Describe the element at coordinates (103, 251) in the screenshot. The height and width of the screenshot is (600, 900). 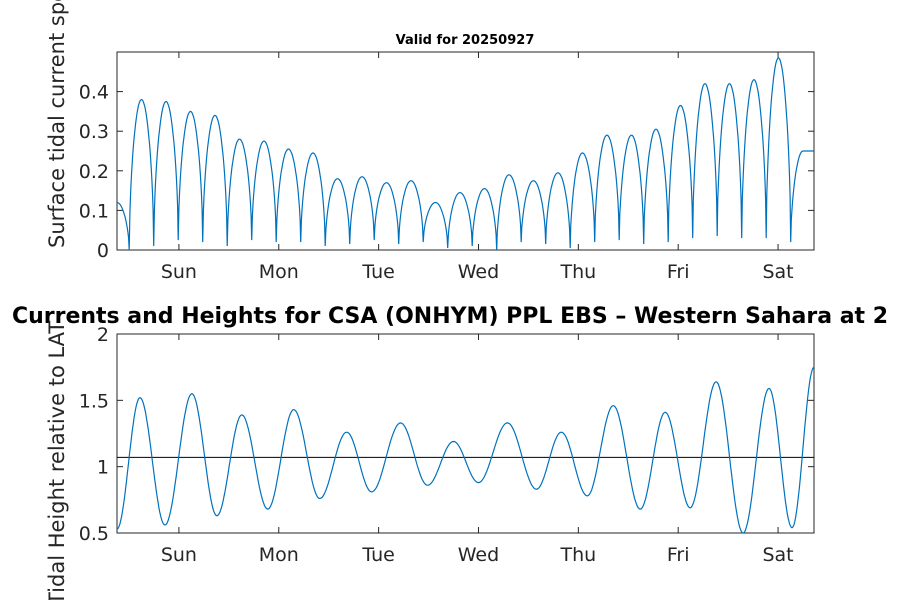
I see `speed-ytick-label: 0` at that location.